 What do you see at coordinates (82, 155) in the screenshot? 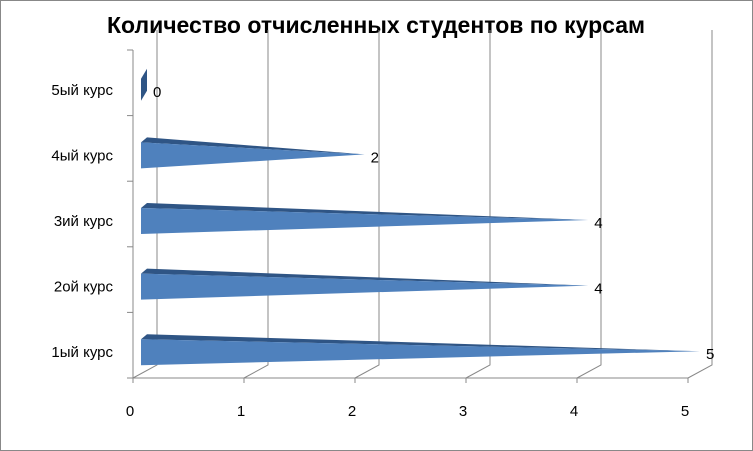
I see `y-tick-label: 4ый курс` at bounding box center [82, 155].